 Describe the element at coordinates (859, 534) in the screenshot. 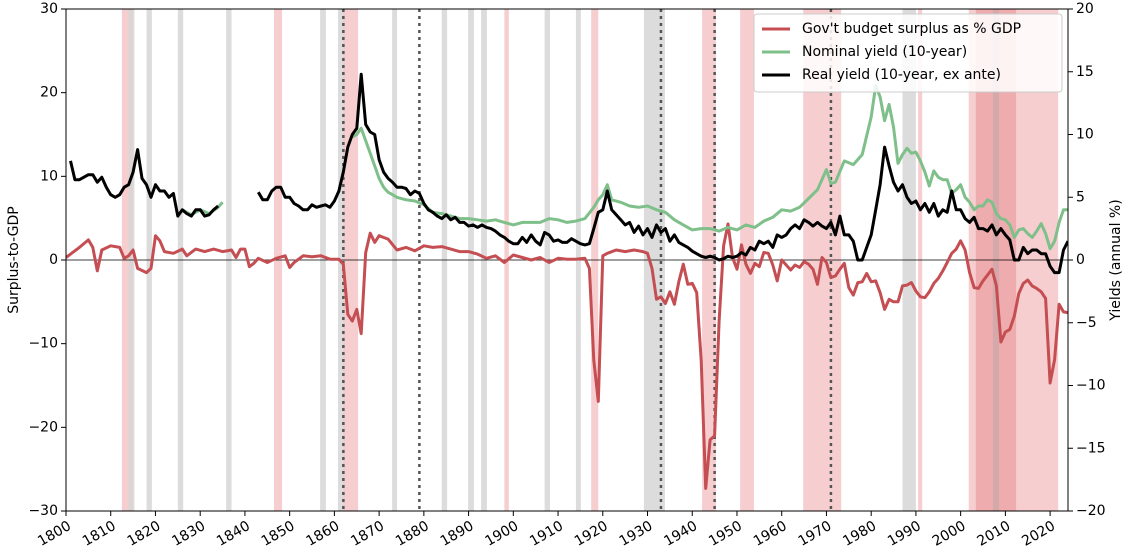

I see `x-tick-label: 1980` at that location.